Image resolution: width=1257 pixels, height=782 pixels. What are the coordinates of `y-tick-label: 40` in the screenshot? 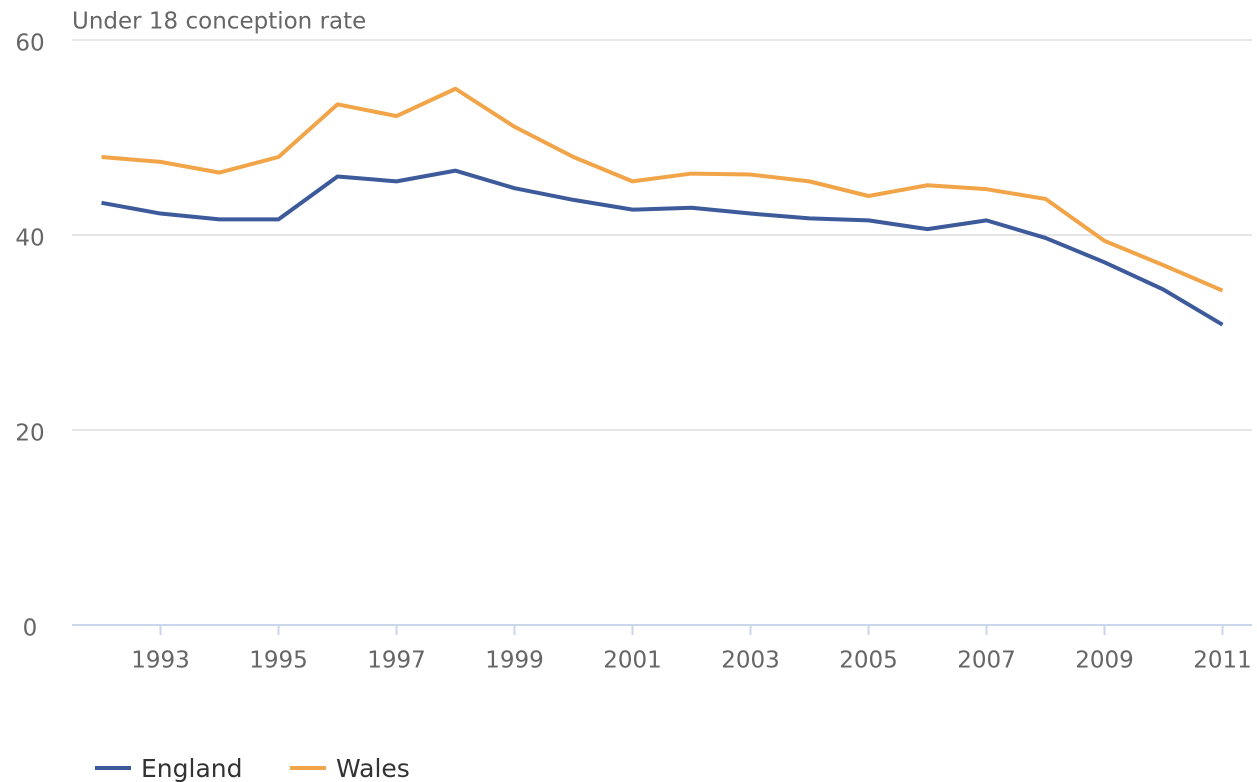 It's located at (29, 239).